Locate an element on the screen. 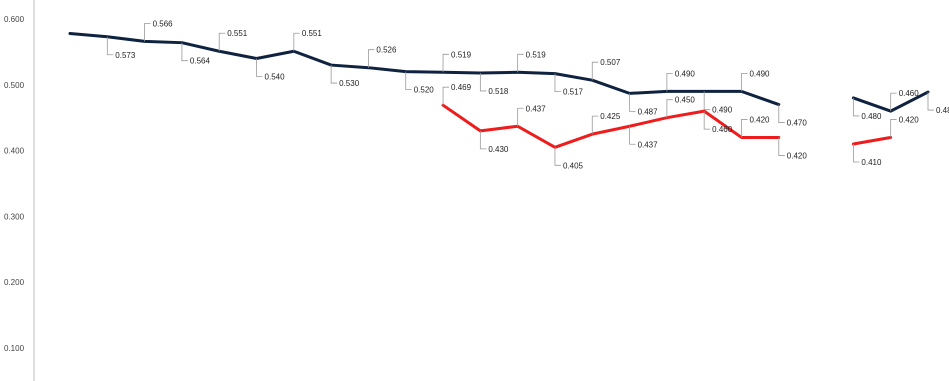 This screenshot has width=949, height=381. y-tick-label: 0.500 is located at coordinates (14, 85).